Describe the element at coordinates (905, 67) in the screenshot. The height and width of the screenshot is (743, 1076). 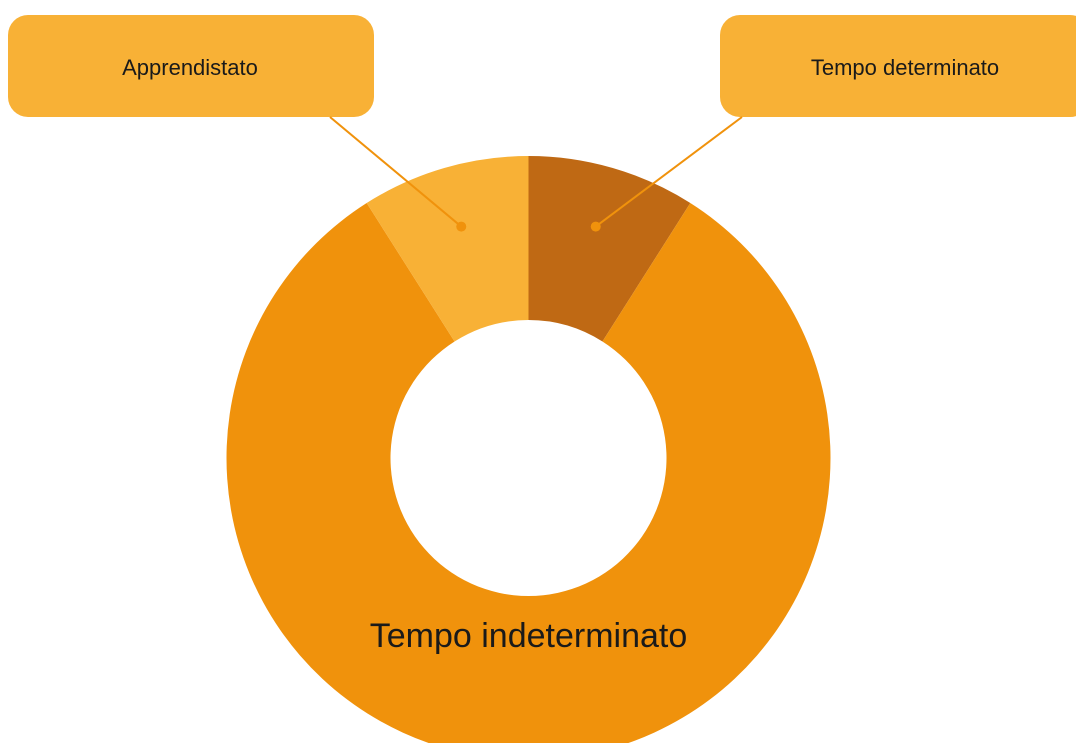
I see `slice-label: Tempo determinato` at that location.